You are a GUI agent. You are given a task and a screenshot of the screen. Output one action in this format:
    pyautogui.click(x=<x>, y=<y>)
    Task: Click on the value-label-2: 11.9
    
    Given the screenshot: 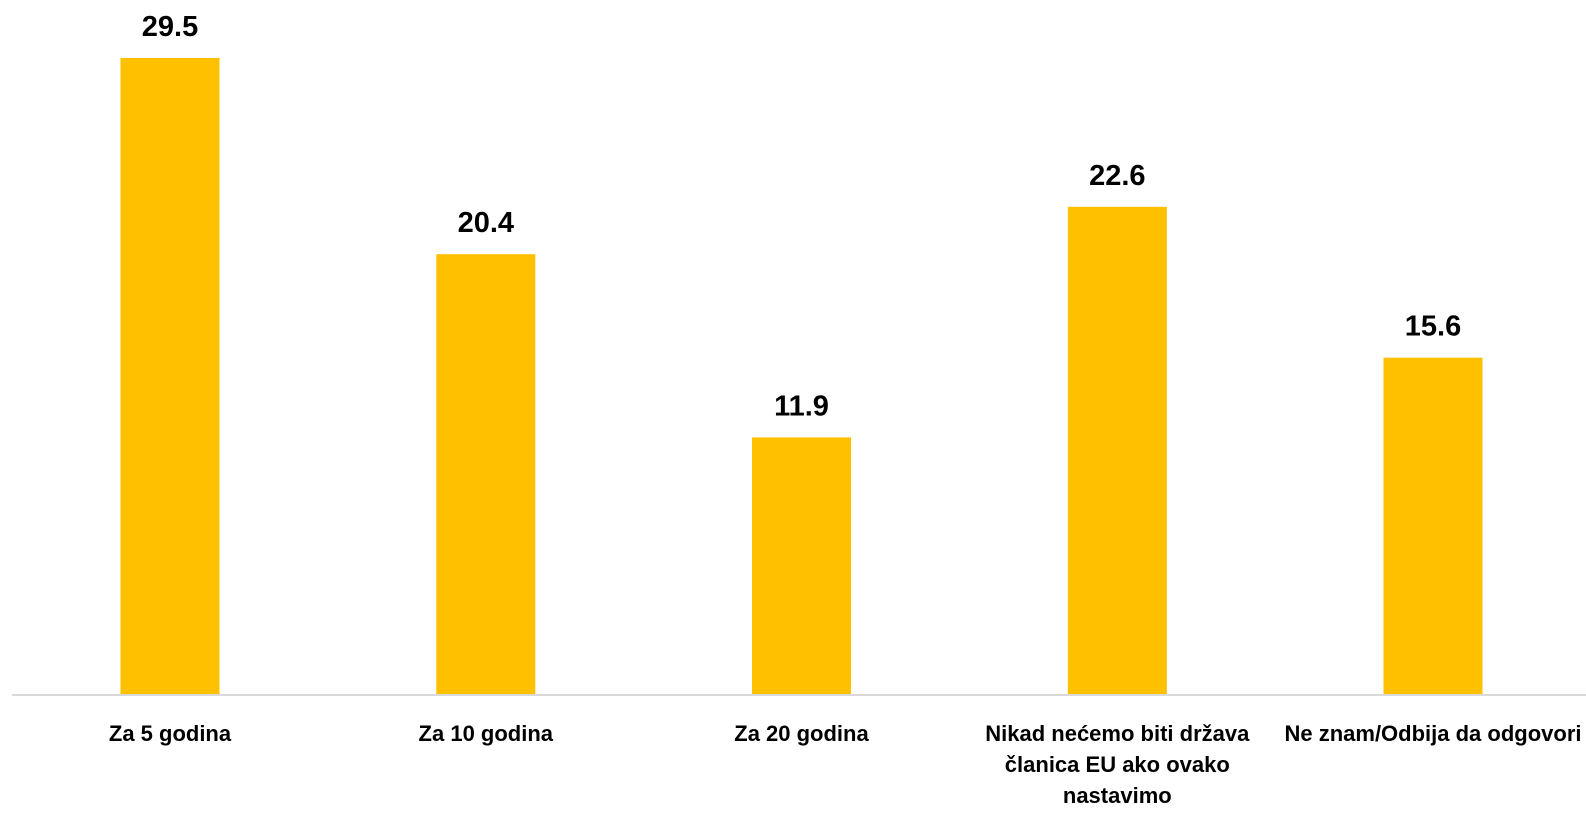 What is the action you would take?
    pyautogui.click(x=801, y=406)
    